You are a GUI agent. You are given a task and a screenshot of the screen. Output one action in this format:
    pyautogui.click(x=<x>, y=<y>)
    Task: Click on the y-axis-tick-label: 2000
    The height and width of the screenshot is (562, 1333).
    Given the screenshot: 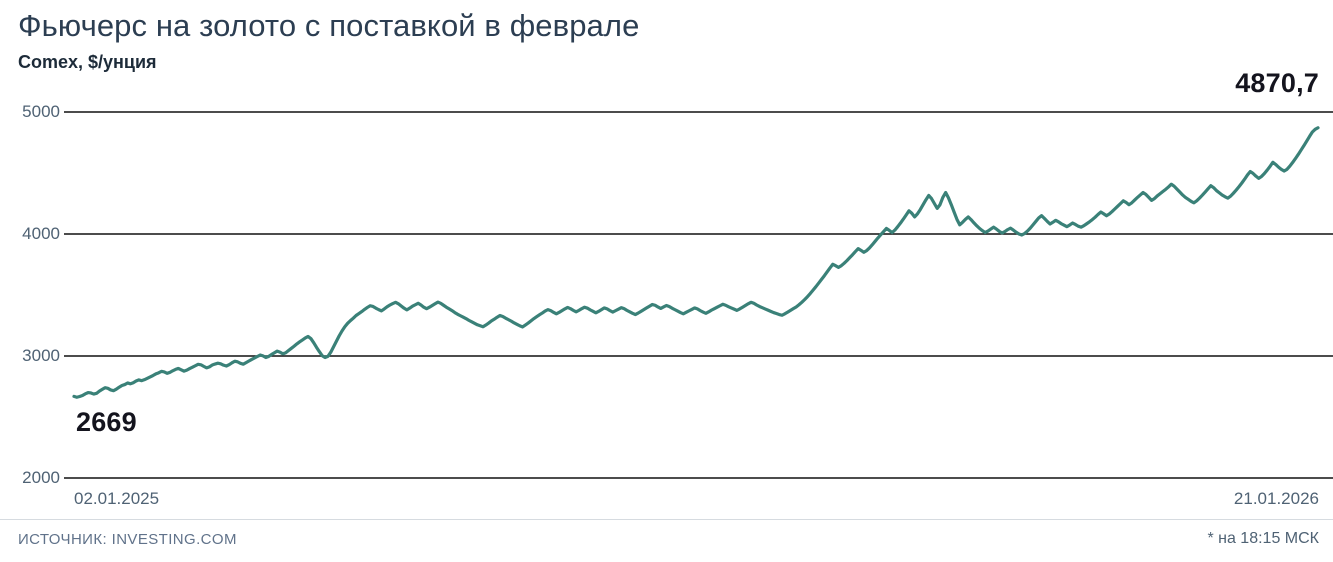 What is the action you would take?
    pyautogui.click(x=41, y=477)
    